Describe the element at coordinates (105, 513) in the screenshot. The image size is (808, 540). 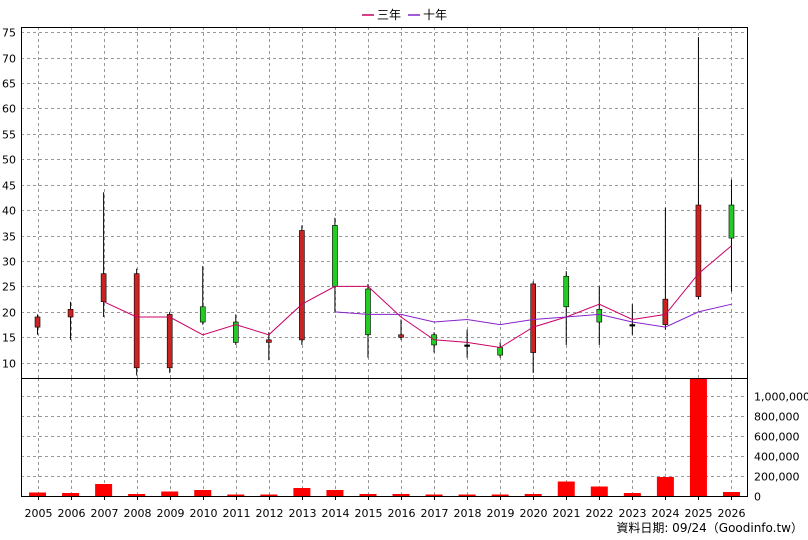
I see `year-tick-label: 2007` at that location.